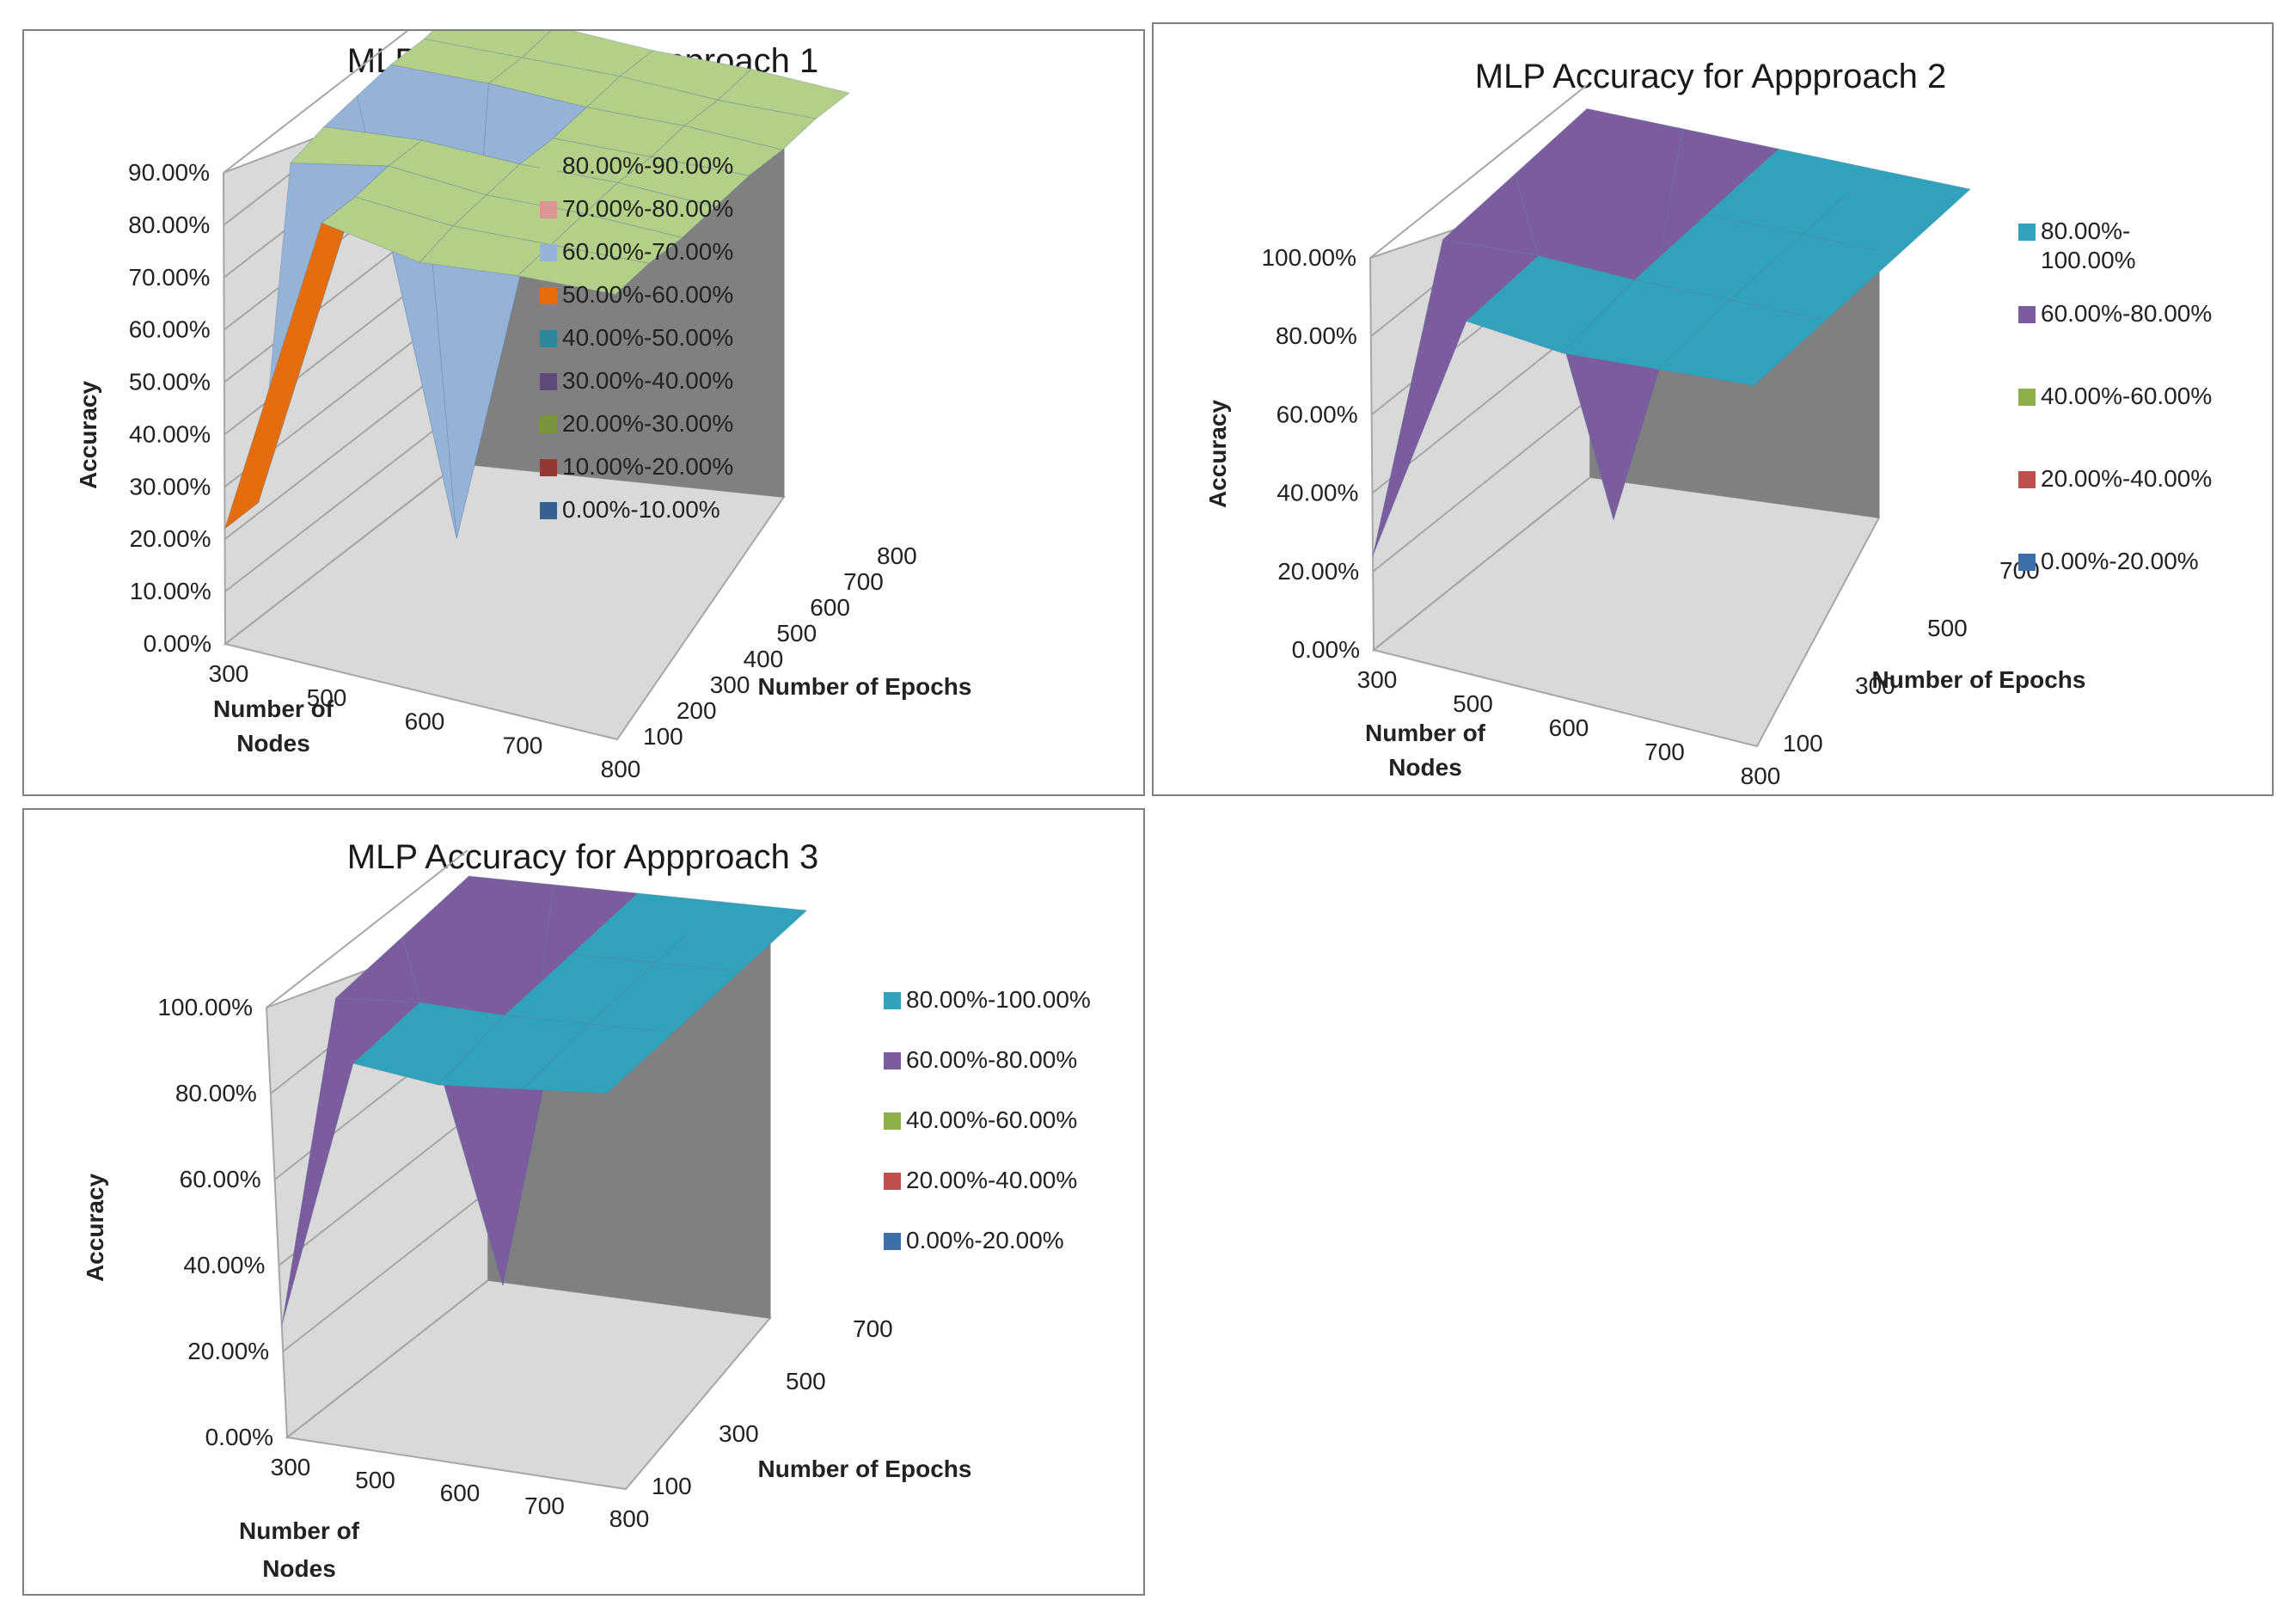 The image size is (2296, 1618). What do you see at coordinates (629, 1518) in the screenshot?
I see `x-tick-label: 800` at bounding box center [629, 1518].